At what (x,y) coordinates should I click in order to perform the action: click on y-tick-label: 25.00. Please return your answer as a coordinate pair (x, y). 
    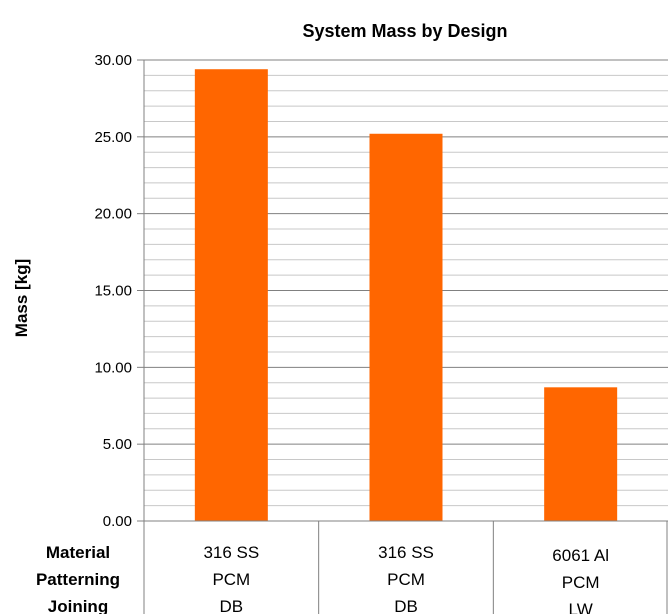
    Looking at the image, I should click on (113, 137).